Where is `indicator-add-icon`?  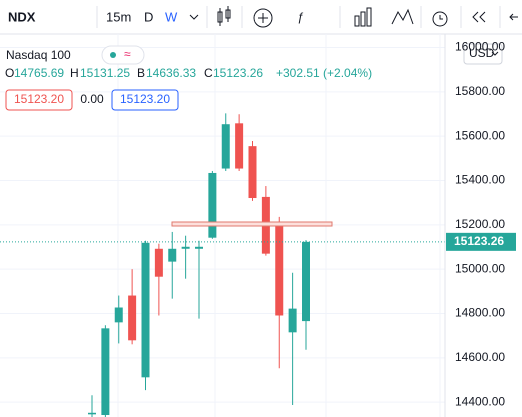 indicator-add-icon is located at coordinates (263, 18).